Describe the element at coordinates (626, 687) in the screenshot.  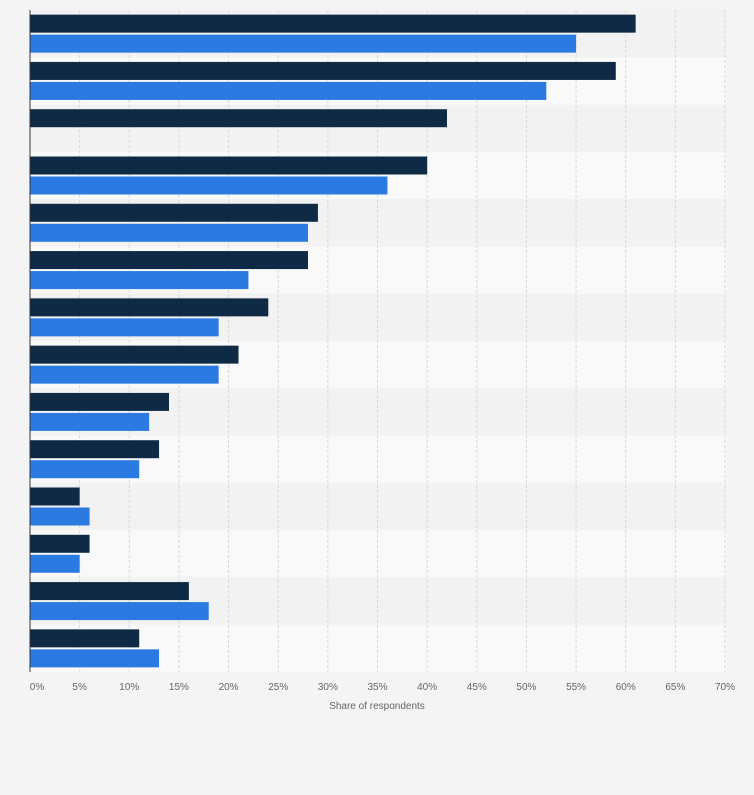
I see `x-tick-label: 60%` at that location.